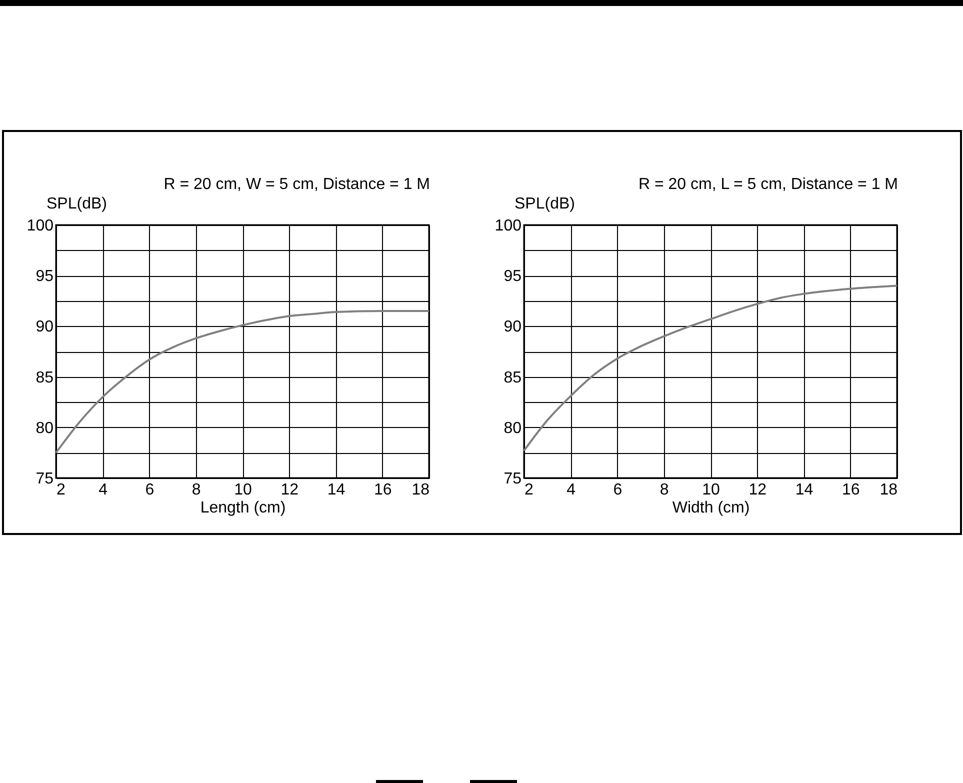 The image size is (963, 783). What do you see at coordinates (768, 184) in the screenshot?
I see `chart-title: R = 20 cm, L = 5 cm, Distance = 1 M` at bounding box center [768, 184].